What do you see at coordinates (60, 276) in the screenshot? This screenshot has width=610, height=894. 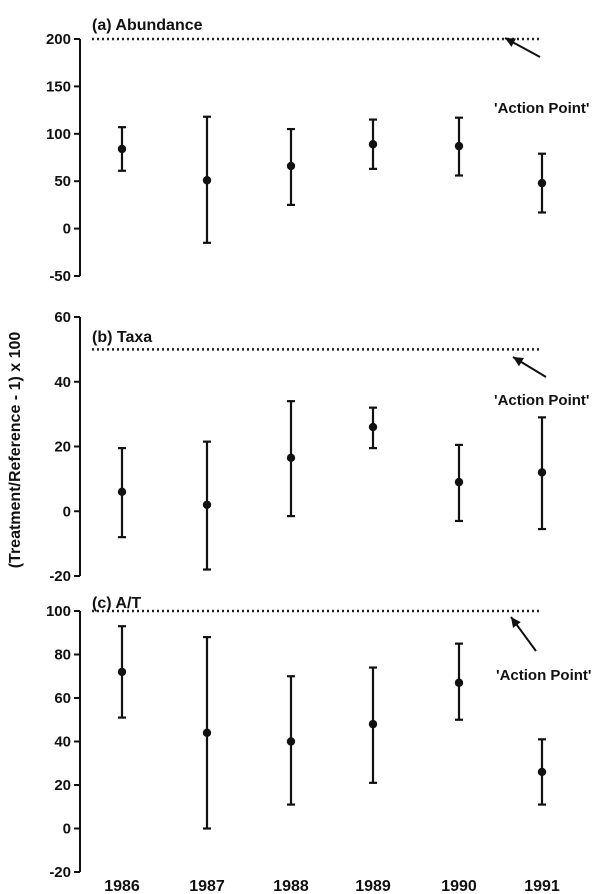 I see `y-tick-label: -50` at bounding box center [60, 276].